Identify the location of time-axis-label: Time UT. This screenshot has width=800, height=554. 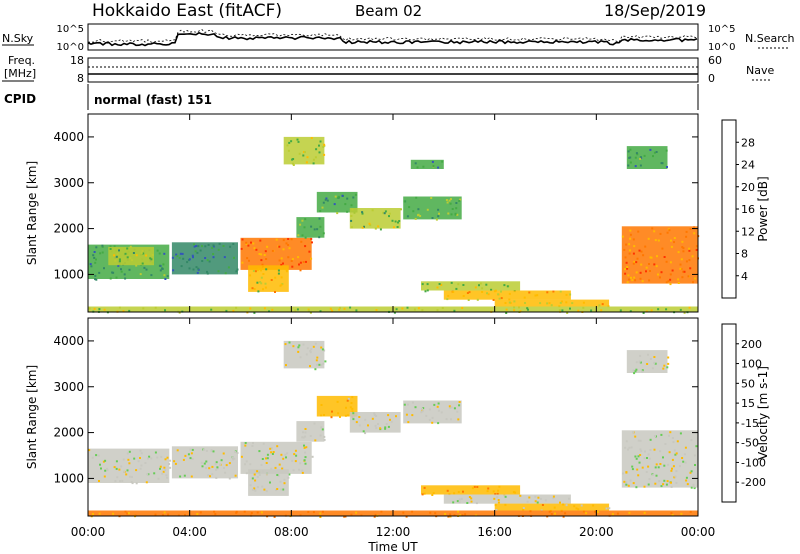
(392, 547).